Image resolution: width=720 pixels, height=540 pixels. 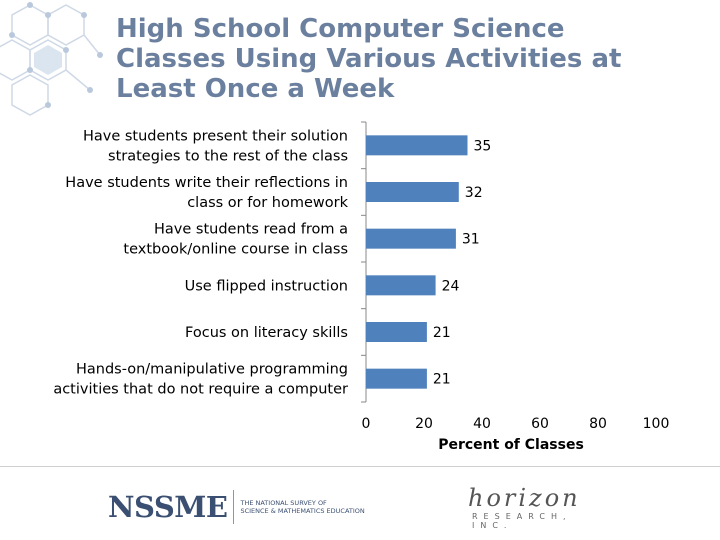 I want to click on horizon-research-logo: horizon RESEARCH, INC., so click(x=543, y=507).